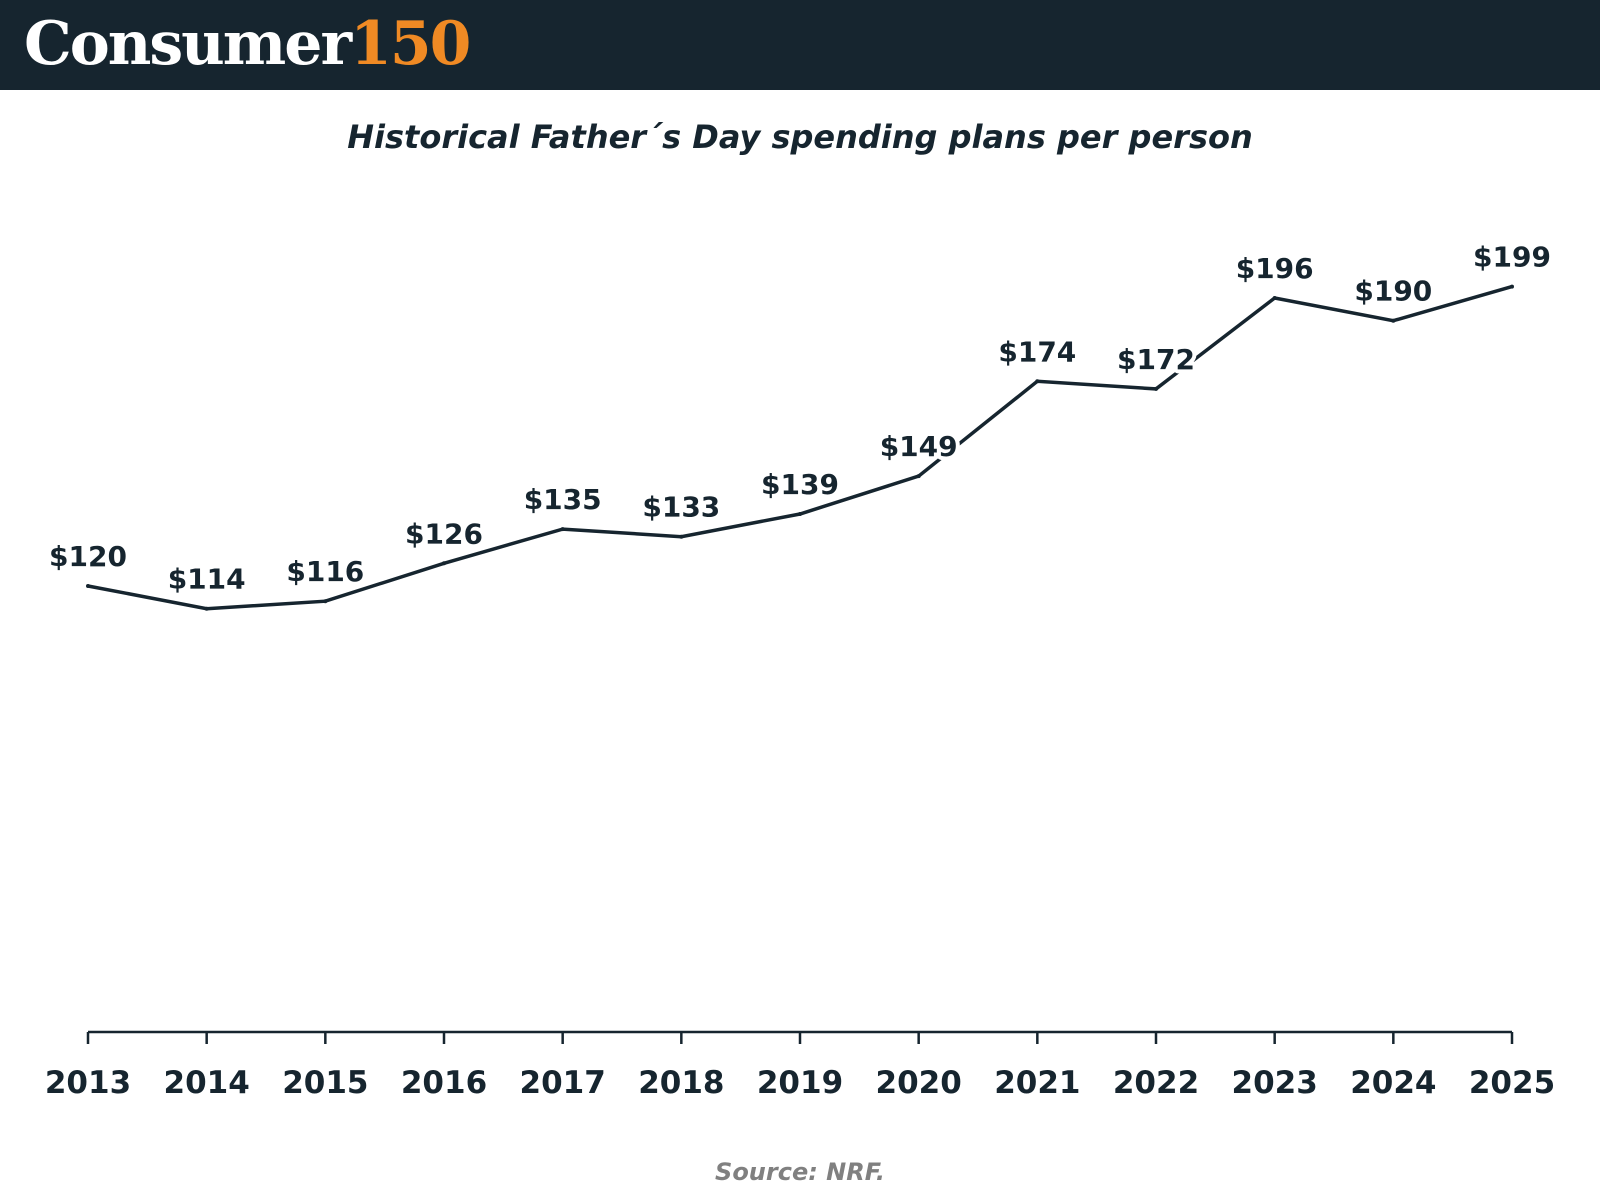 Image resolution: width=1600 pixels, height=1200 pixels. Describe the element at coordinates (1156, 359) in the screenshot. I see `data-label: $172` at that location.